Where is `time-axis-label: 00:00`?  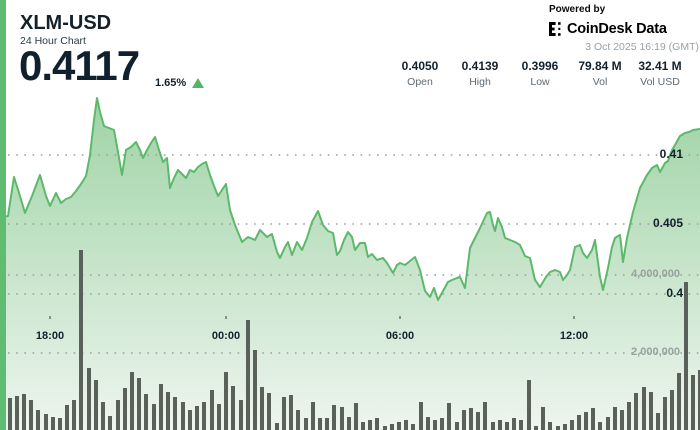 time-axis-label: 00:00 is located at coordinates (226, 336).